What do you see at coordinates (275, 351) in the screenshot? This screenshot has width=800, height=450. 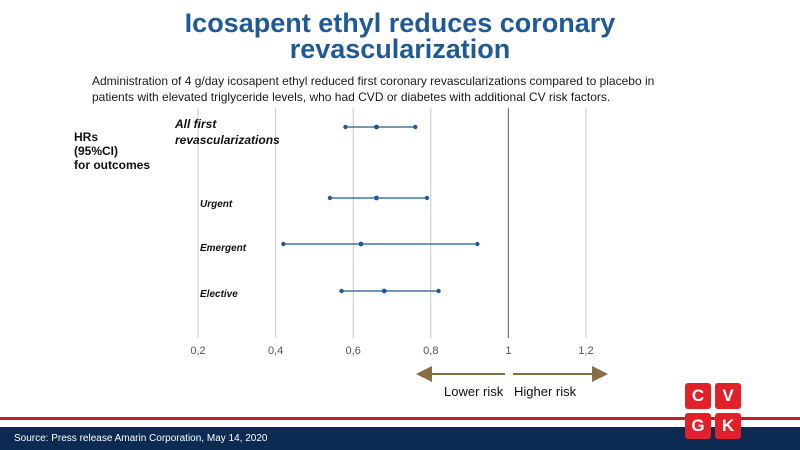 I see `x-tick-label: 0,4` at bounding box center [275, 351].